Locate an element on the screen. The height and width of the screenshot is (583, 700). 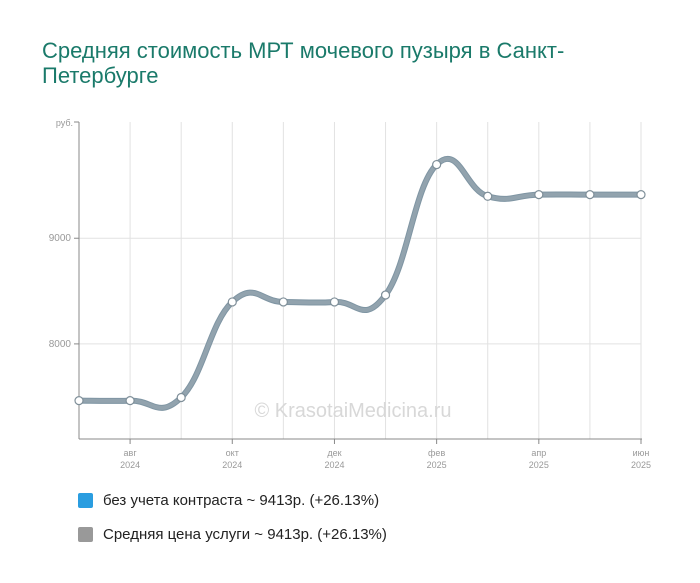
y-tick-label: 9000 is located at coordinates (60, 238).